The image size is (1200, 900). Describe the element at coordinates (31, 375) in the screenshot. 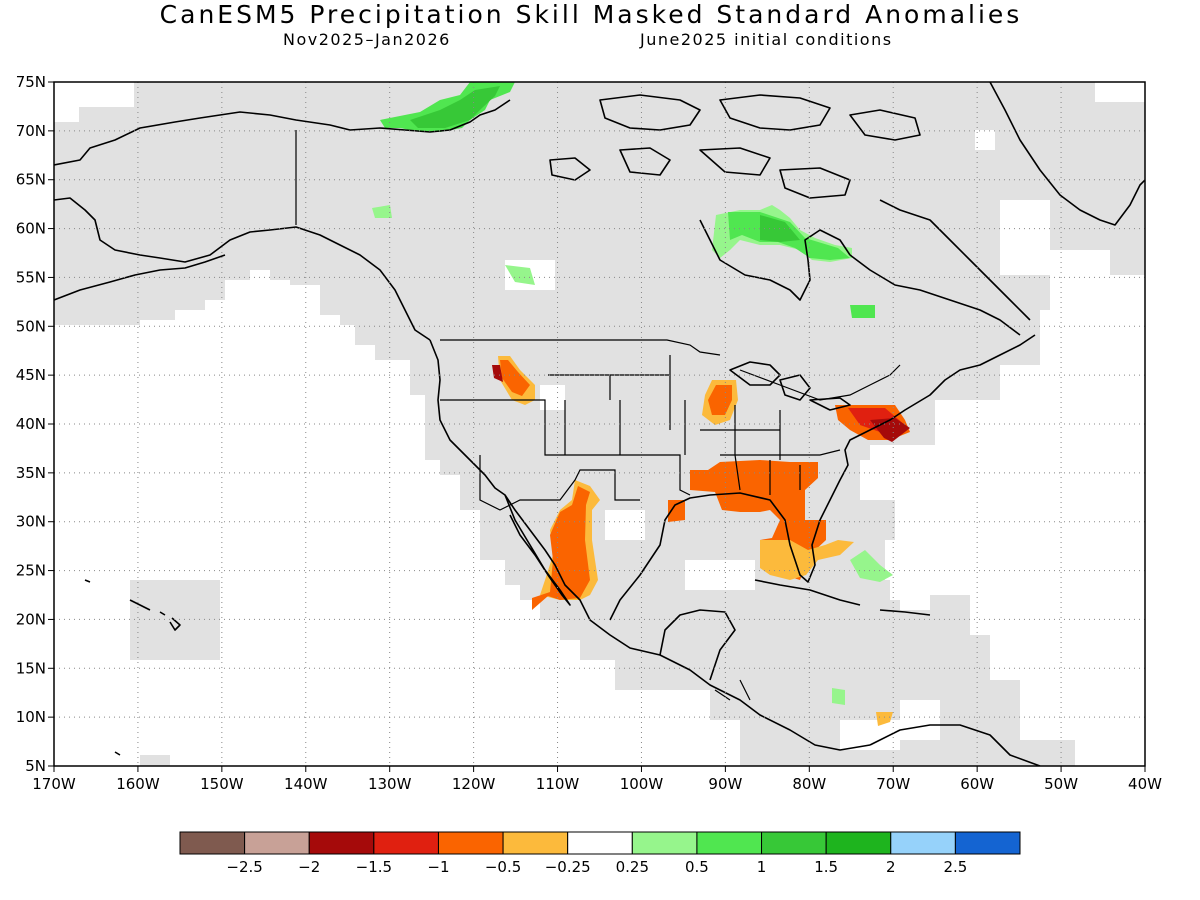

I see `lat-tick-label: 45N` at that location.